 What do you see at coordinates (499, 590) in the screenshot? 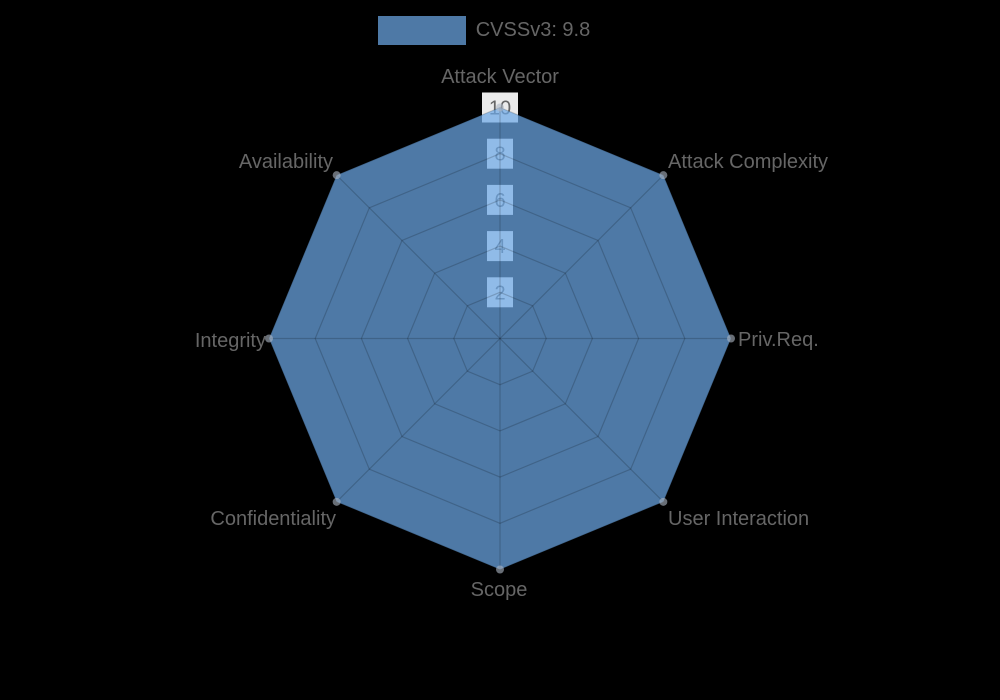
I see `axis-label-scope: Scope` at bounding box center [499, 590].